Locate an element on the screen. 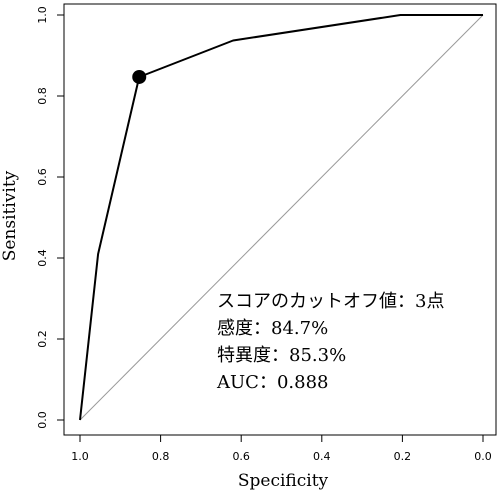 This screenshot has height=491, width=500. y-tick-label: 0.2 is located at coordinates (42, 339).